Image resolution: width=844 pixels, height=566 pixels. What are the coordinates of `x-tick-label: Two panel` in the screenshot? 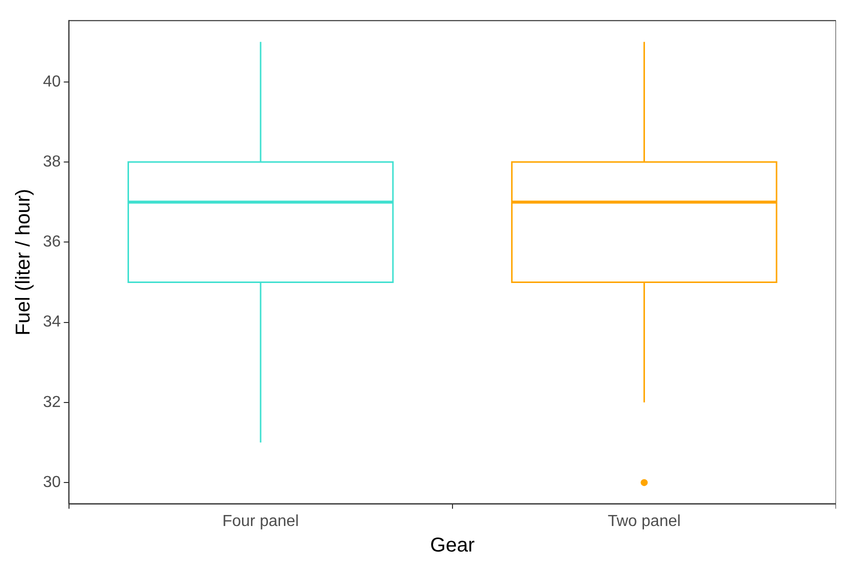 It's located at (644, 521).